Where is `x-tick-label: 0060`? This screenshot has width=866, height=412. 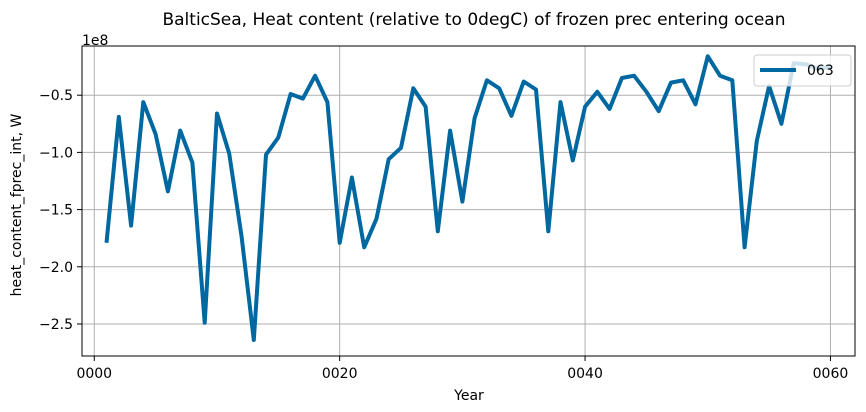 x-tick-label: 0060 is located at coordinates (831, 374).